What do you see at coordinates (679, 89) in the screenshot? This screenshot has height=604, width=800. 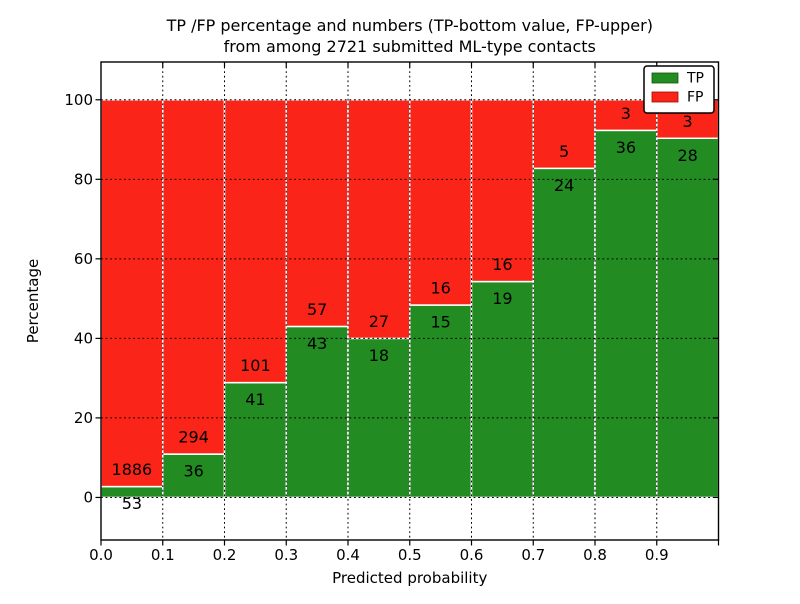 I see `legend: TP FP` at bounding box center [679, 89].